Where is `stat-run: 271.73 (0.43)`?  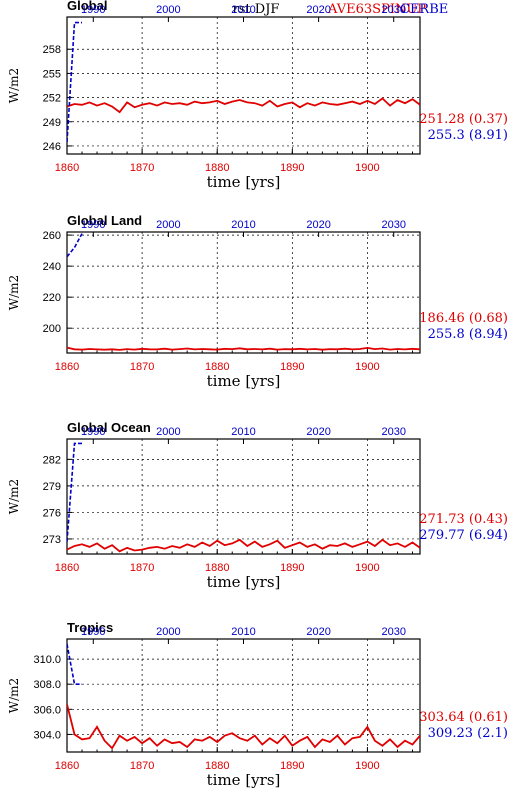 stat-run: 271.73 (0.43) is located at coordinates (463, 519).